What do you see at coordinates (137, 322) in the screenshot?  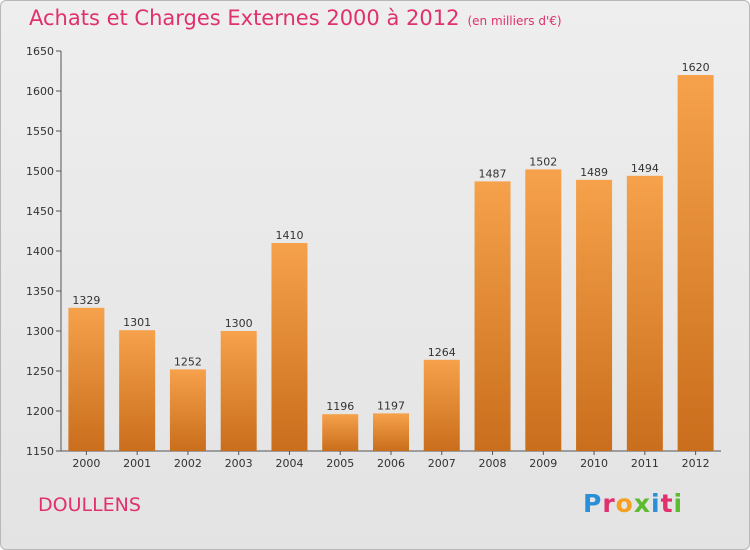 I see `bar-data-label: 1301` at bounding box center [137, 322].